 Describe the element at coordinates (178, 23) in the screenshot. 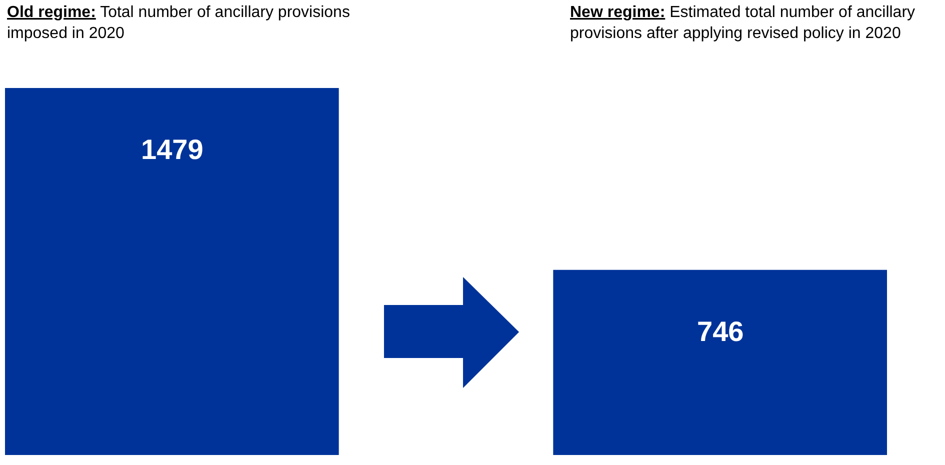

I see `x-tick-label: Old regime: Total number of ancillary provisions imposed in 2020` at that location.